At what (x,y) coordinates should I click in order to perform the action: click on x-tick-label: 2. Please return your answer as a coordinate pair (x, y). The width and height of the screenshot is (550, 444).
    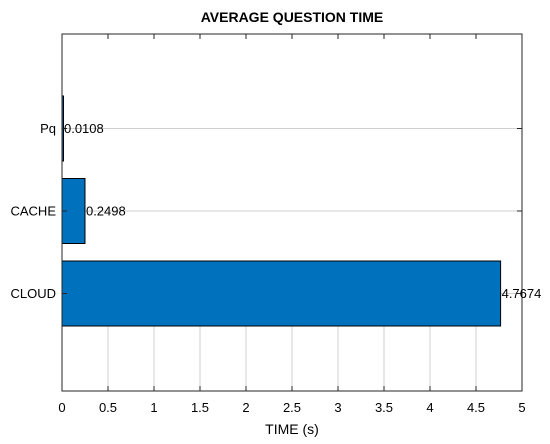
    Looking at the image, I should click on (245, 407).